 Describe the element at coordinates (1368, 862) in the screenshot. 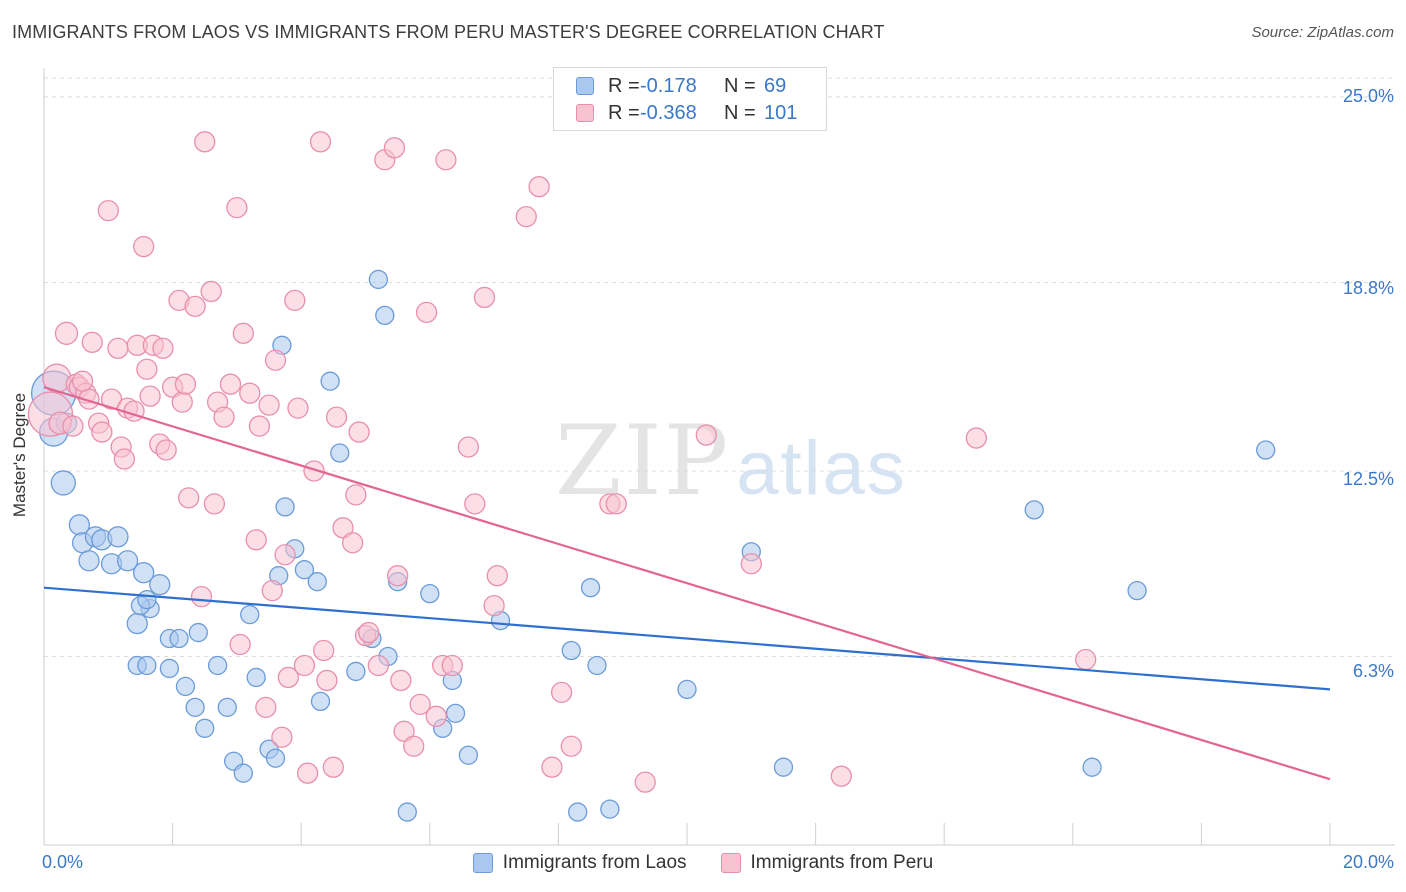

I see `x-tick-label-20: 20.0%` at that location.